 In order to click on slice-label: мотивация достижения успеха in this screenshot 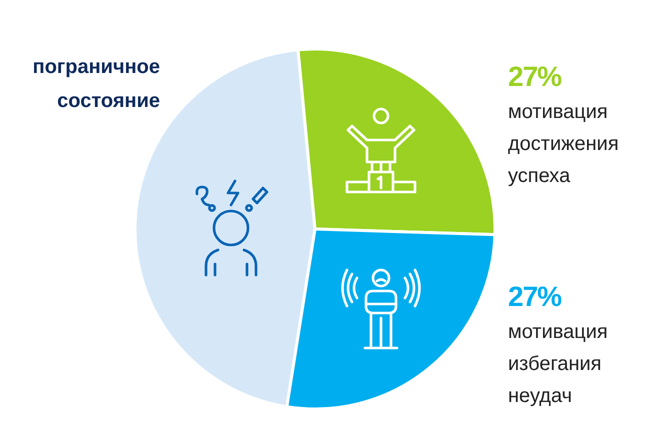, I will do `click(563, 144)`.